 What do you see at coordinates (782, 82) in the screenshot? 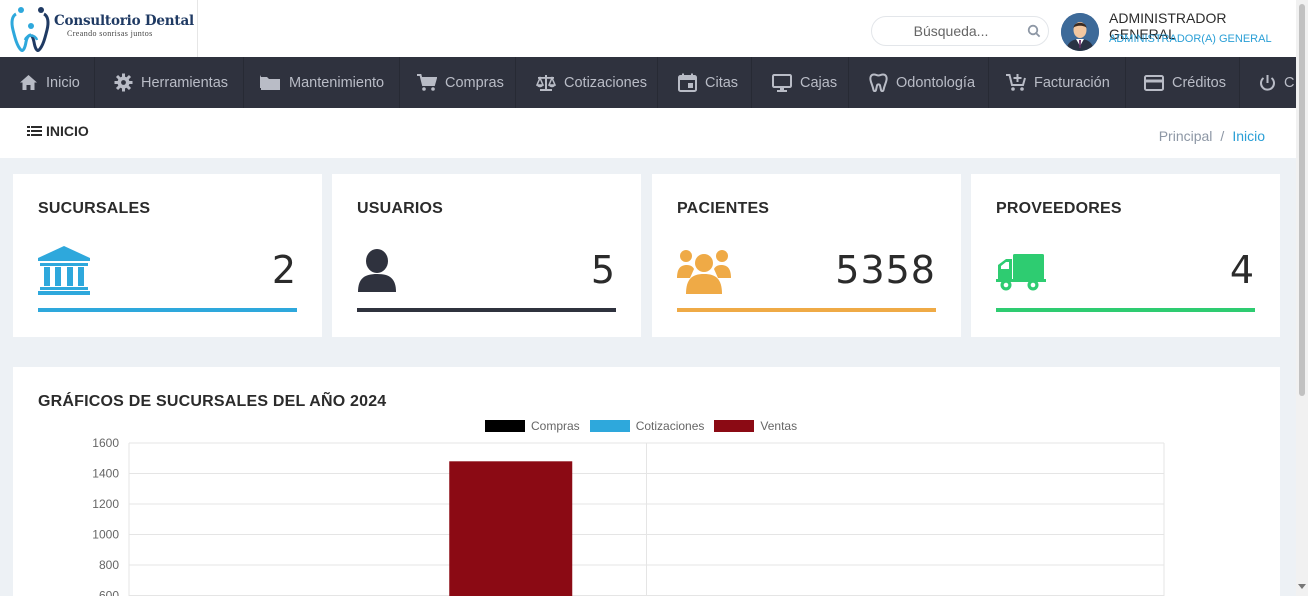
I see `monitor-icon` at bounding box center [782, 82].